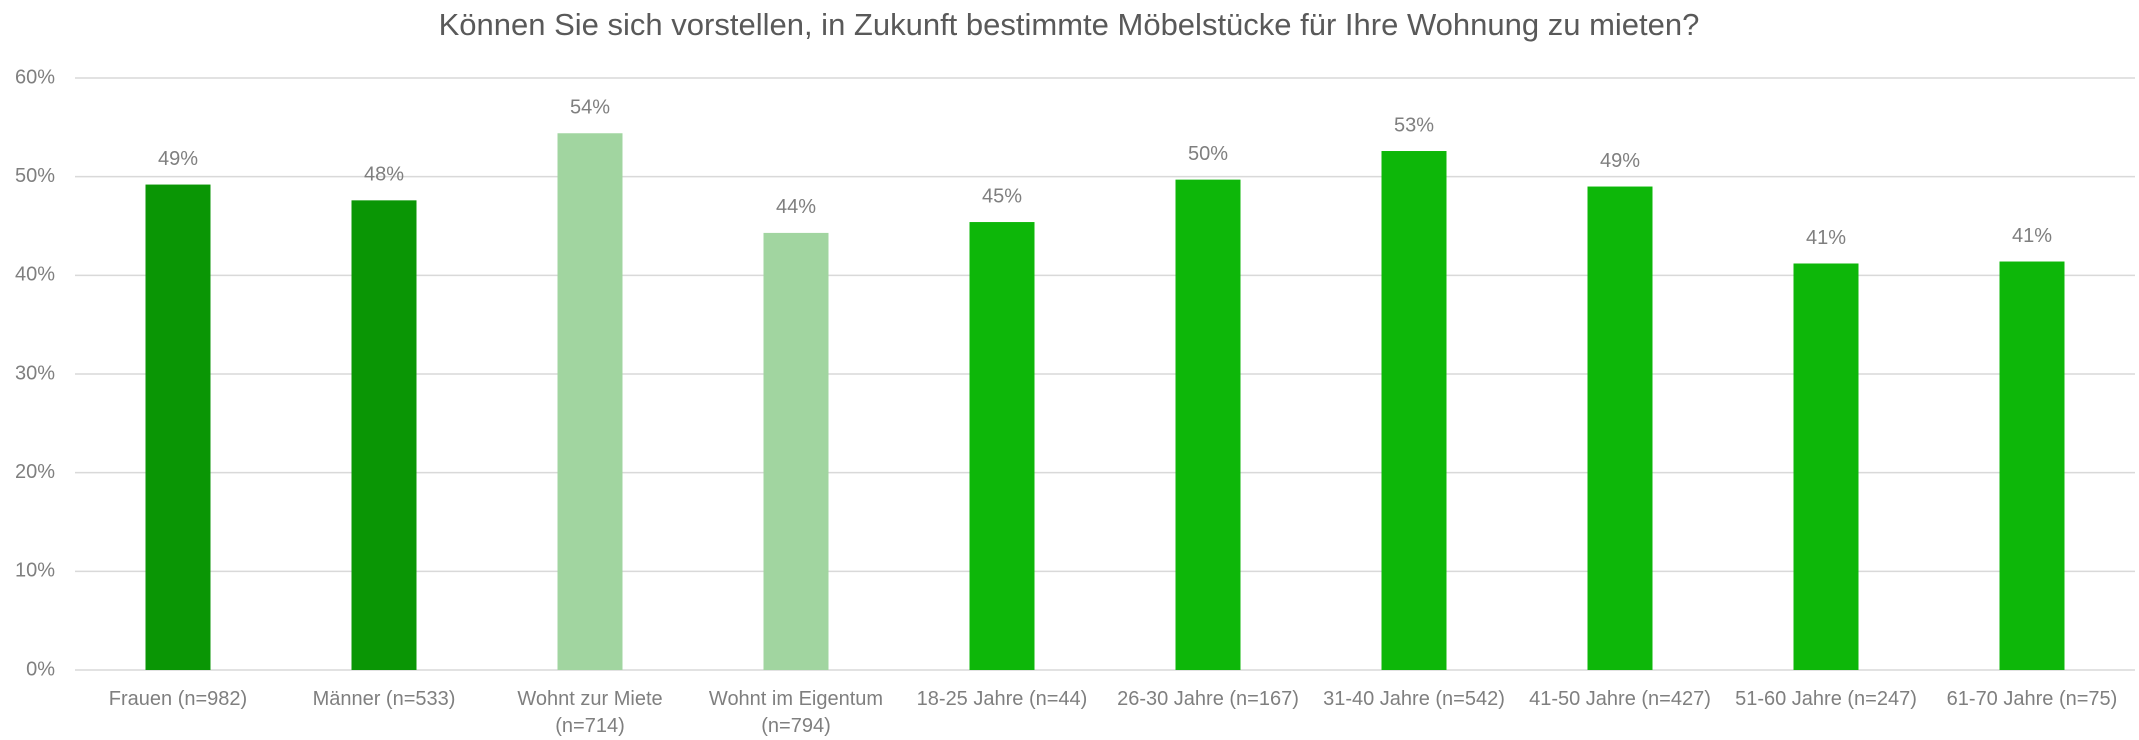 This screenshot has height=740, width=2139. What do you see at coordinates (384, 699) in the screenshot?
I see `x-tick-label: Männer (n=533)` at bounding box center [384, 699].